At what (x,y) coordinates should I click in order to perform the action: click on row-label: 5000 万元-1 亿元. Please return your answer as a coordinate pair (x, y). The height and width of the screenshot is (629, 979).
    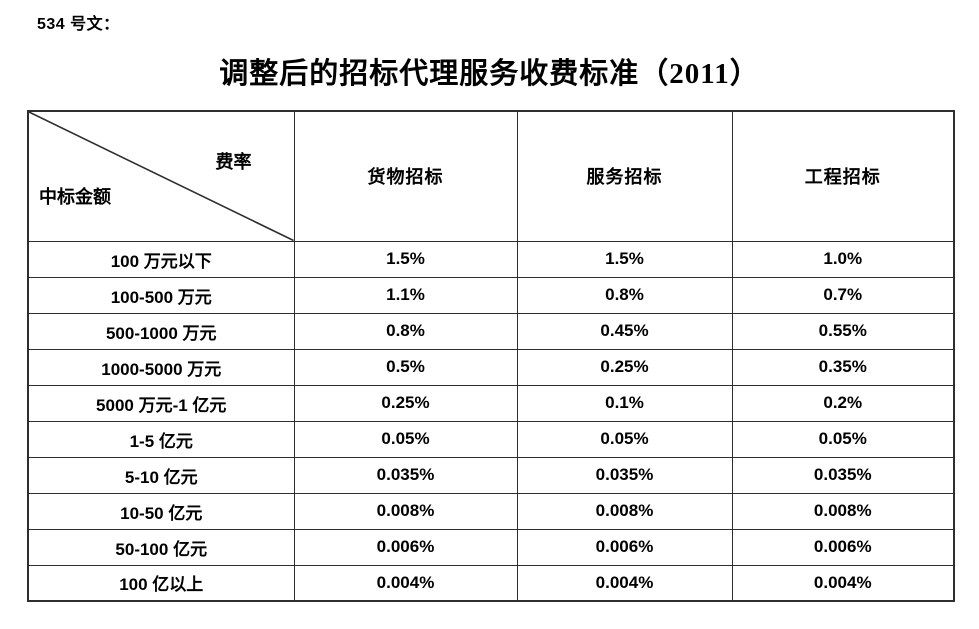
    Looking at the image, I should click on (161, 403).